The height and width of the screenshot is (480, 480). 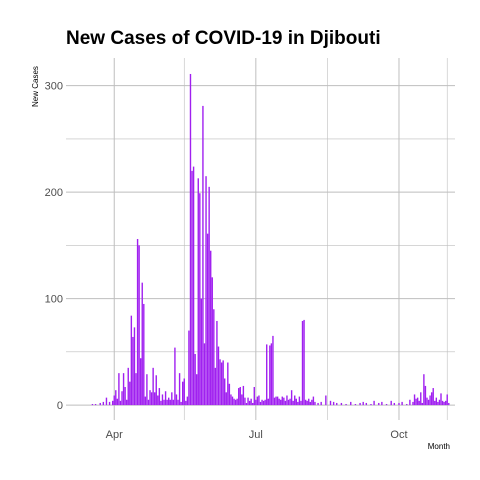 I want to click on y-tick-label: 100, so click(x=54, y=300).